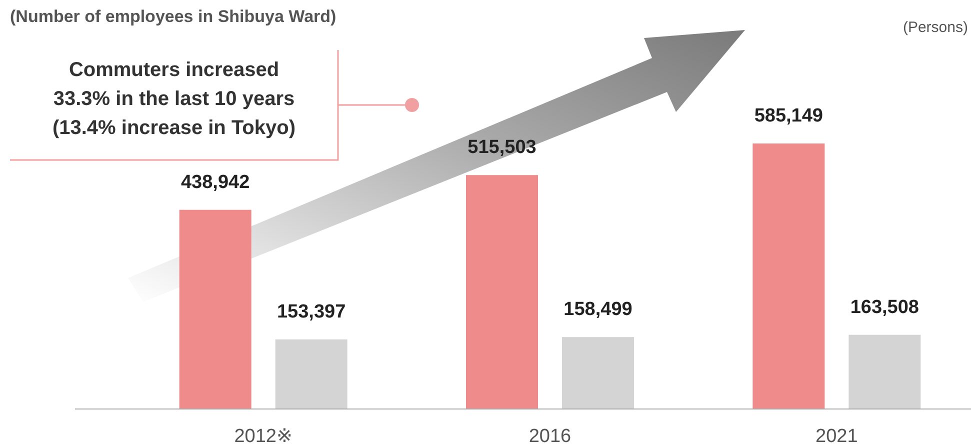 This screenshot has height=448, width=971. Describe the element at coordinates (789, 115) in the screenshot. I see `data-label: 585,149` at that location.